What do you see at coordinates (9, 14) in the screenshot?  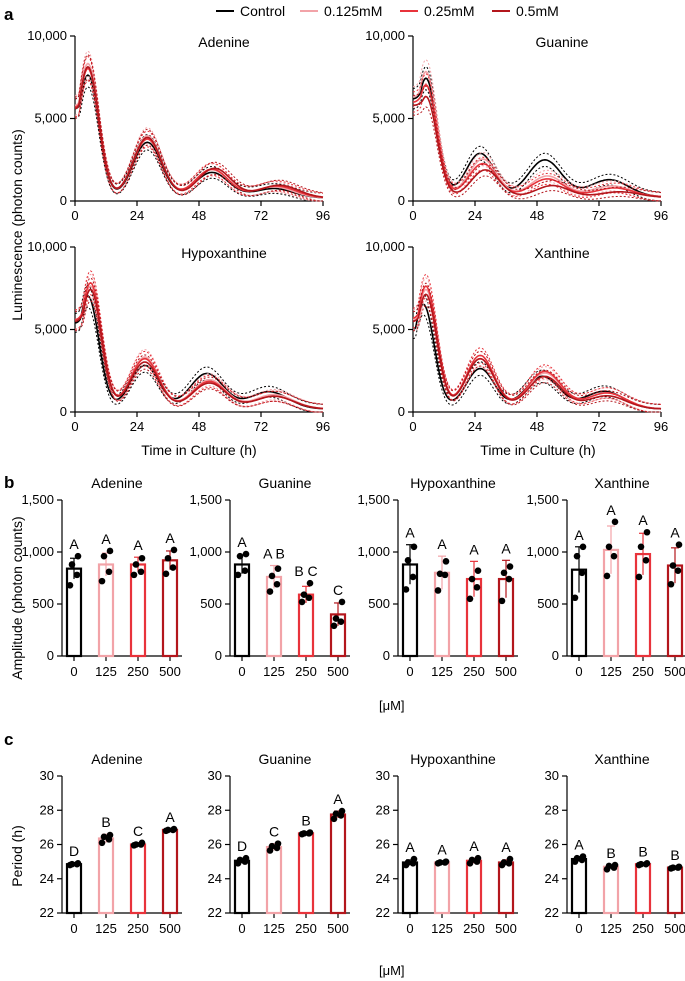 I see `panel-label-a: a` at bounding box center [9, 14].